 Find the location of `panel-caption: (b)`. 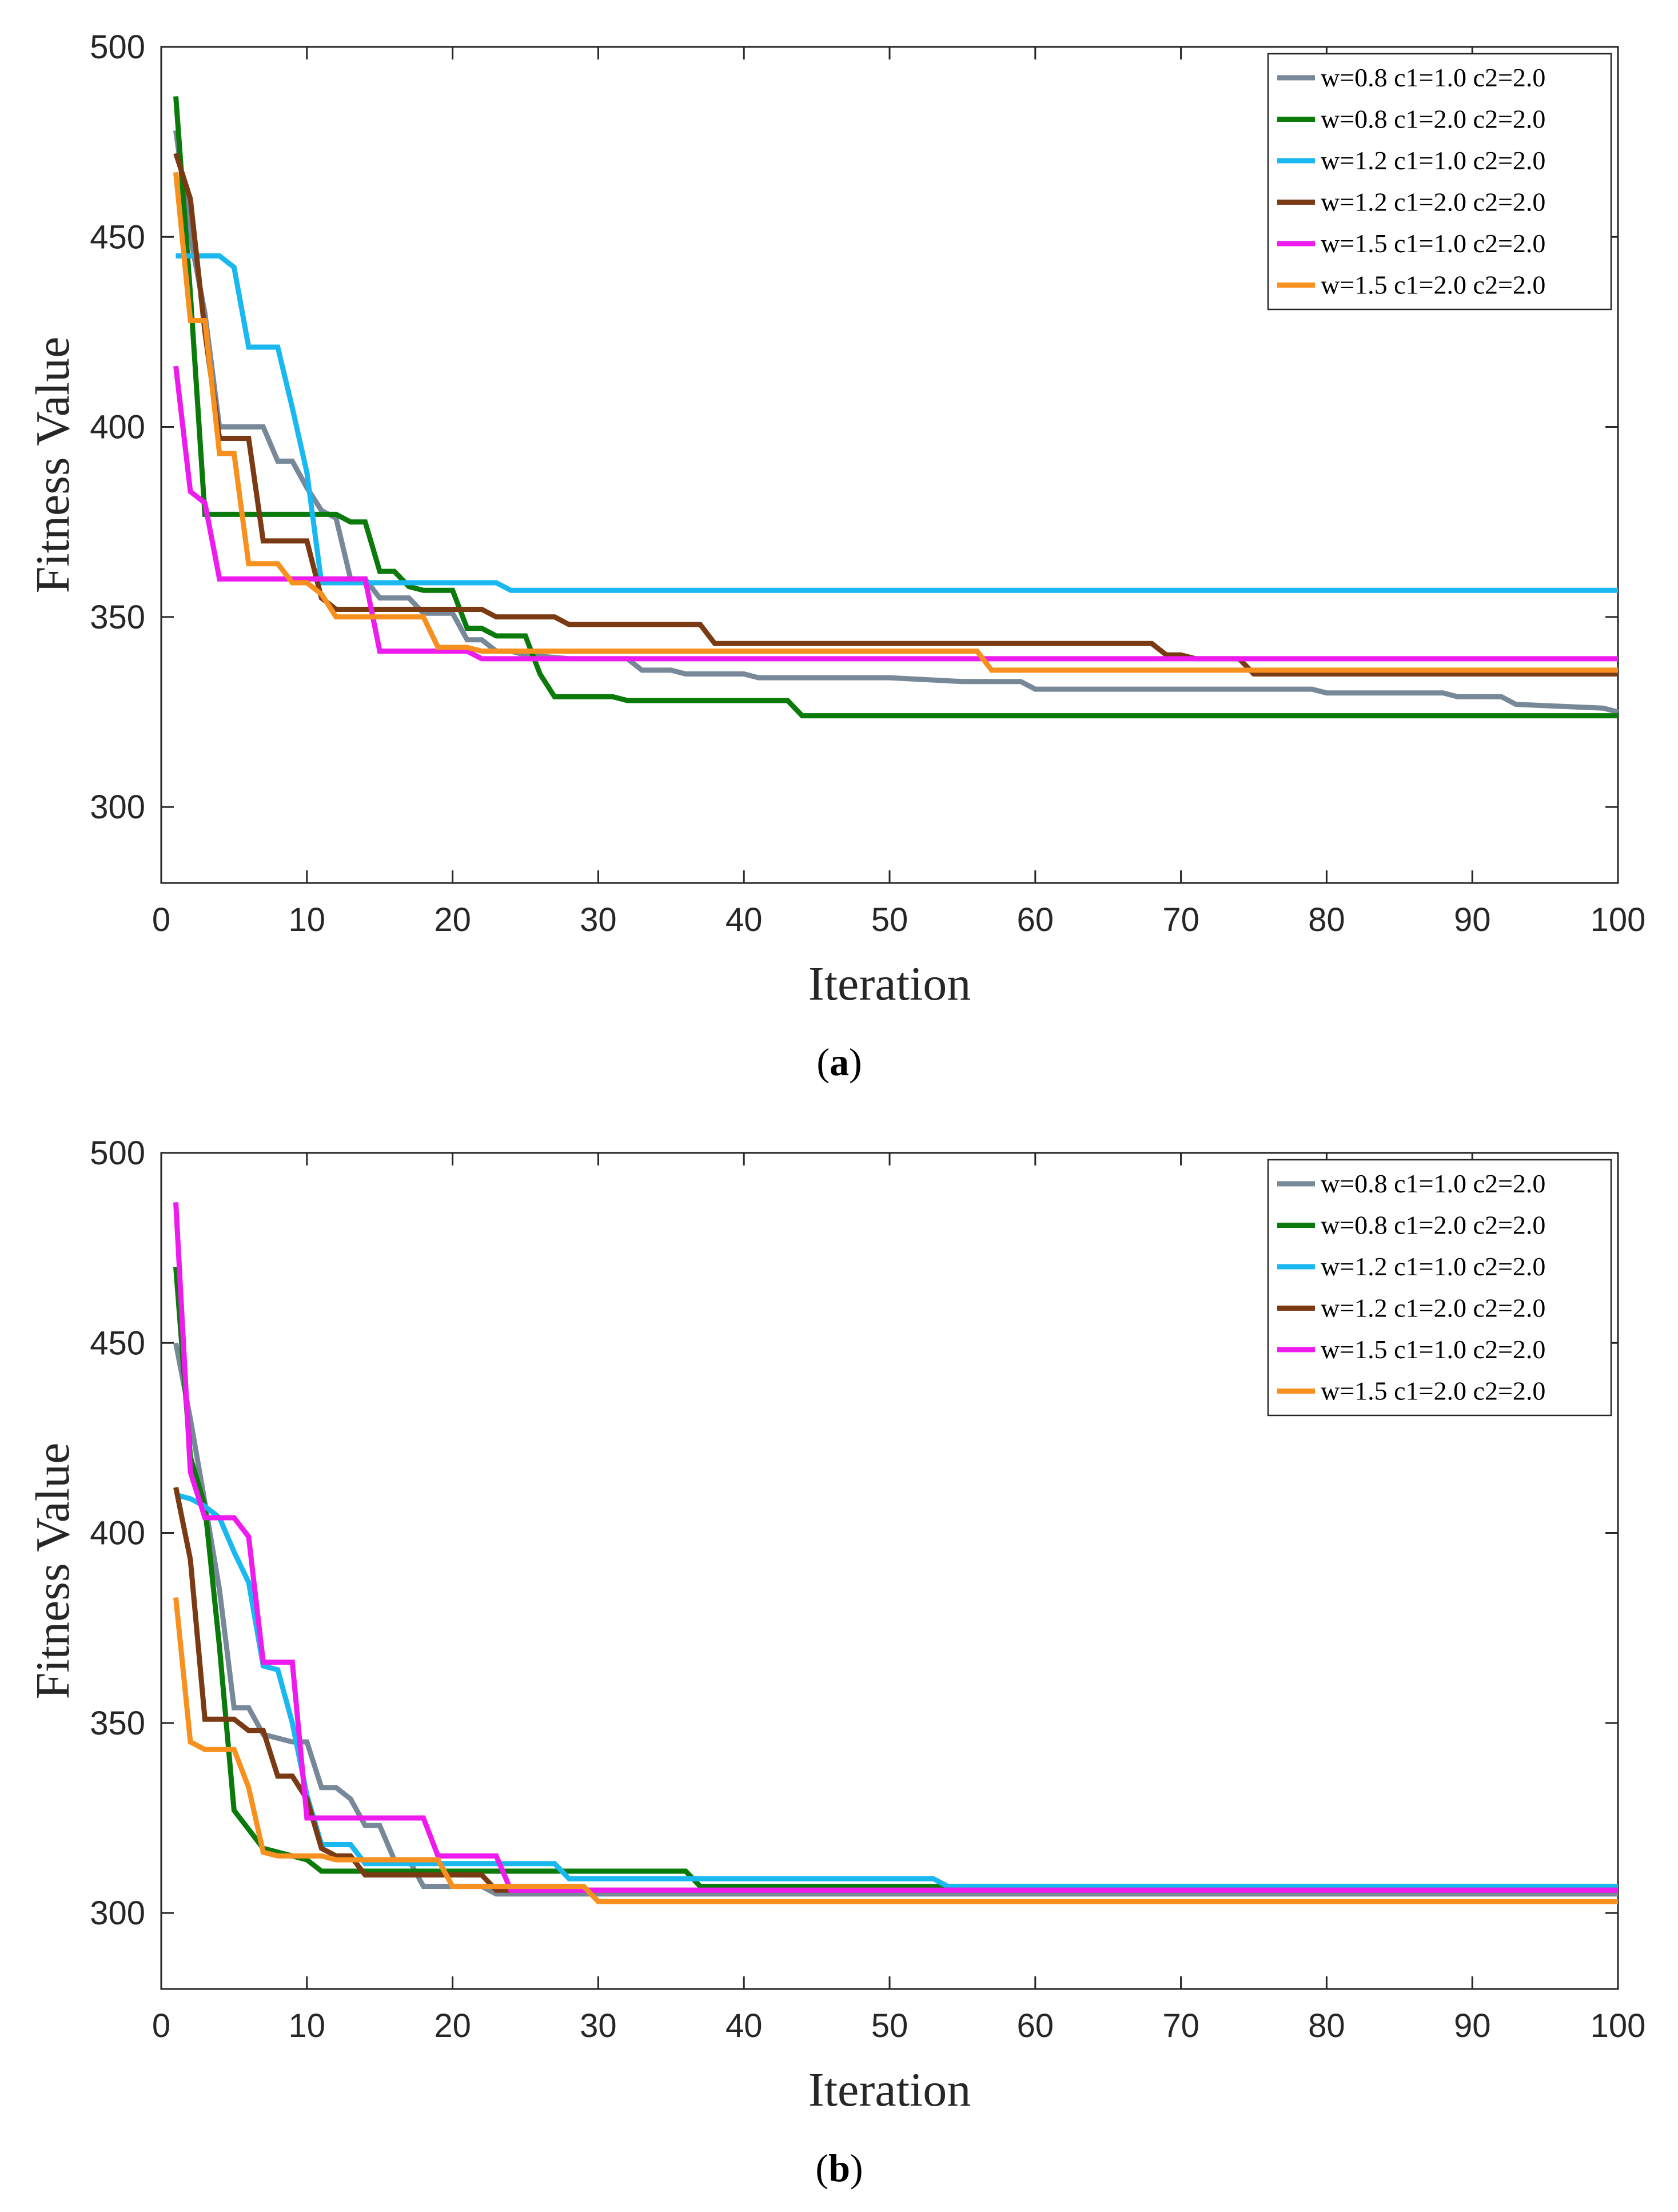

panel-caption: (b) is located at coordinates (839, 2168).